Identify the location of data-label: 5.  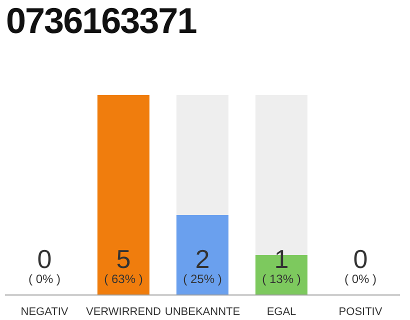
(123, 259).